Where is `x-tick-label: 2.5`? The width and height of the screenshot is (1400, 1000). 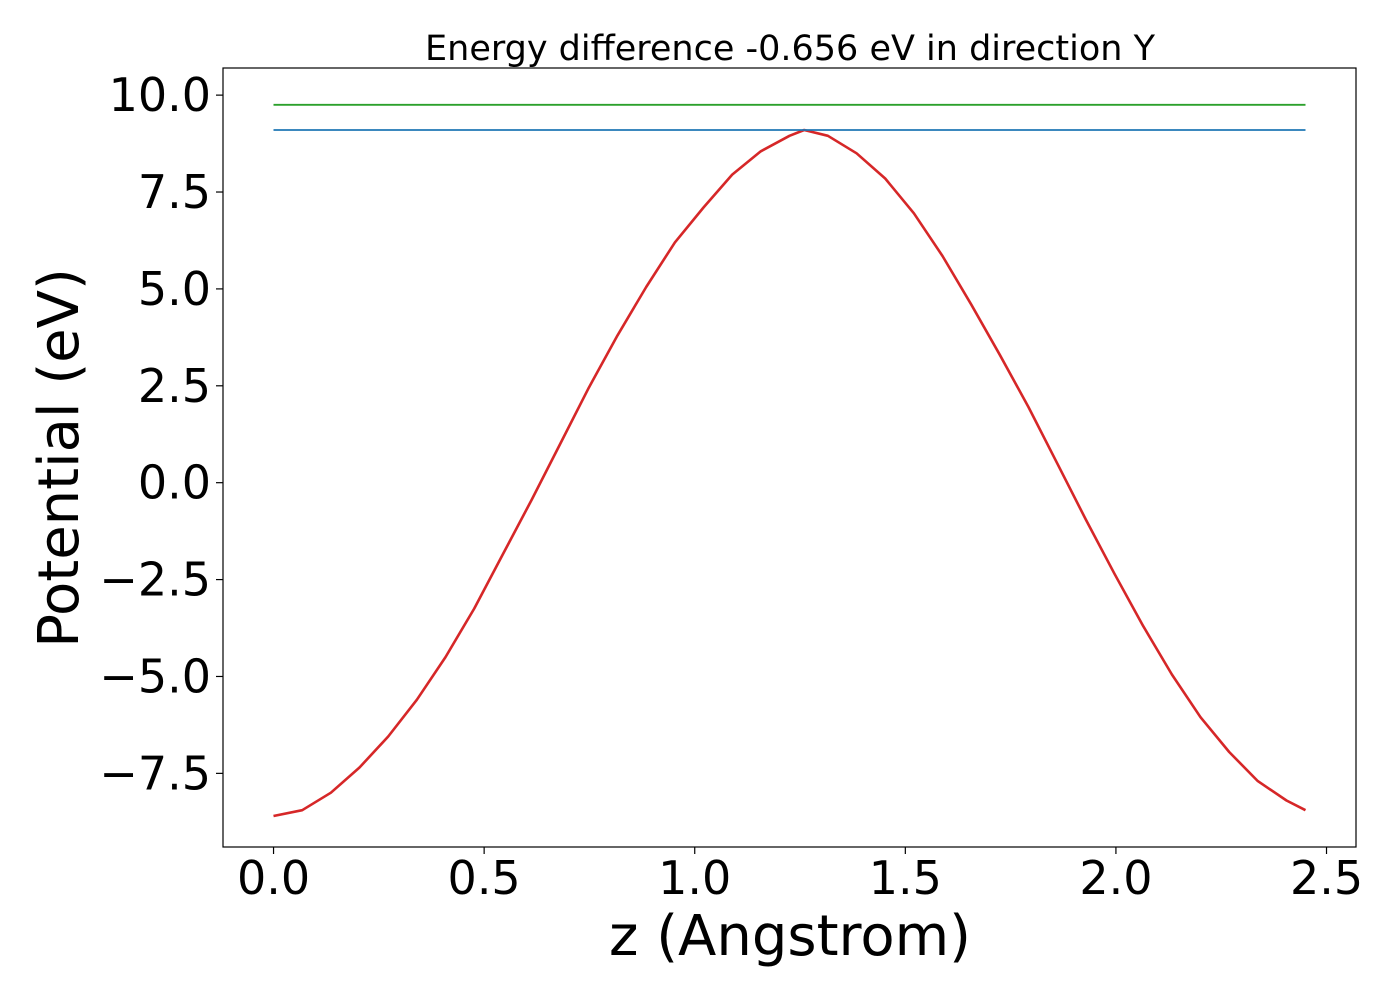
x-tick-label: 2.5 is located at coordinates (1326, 878).